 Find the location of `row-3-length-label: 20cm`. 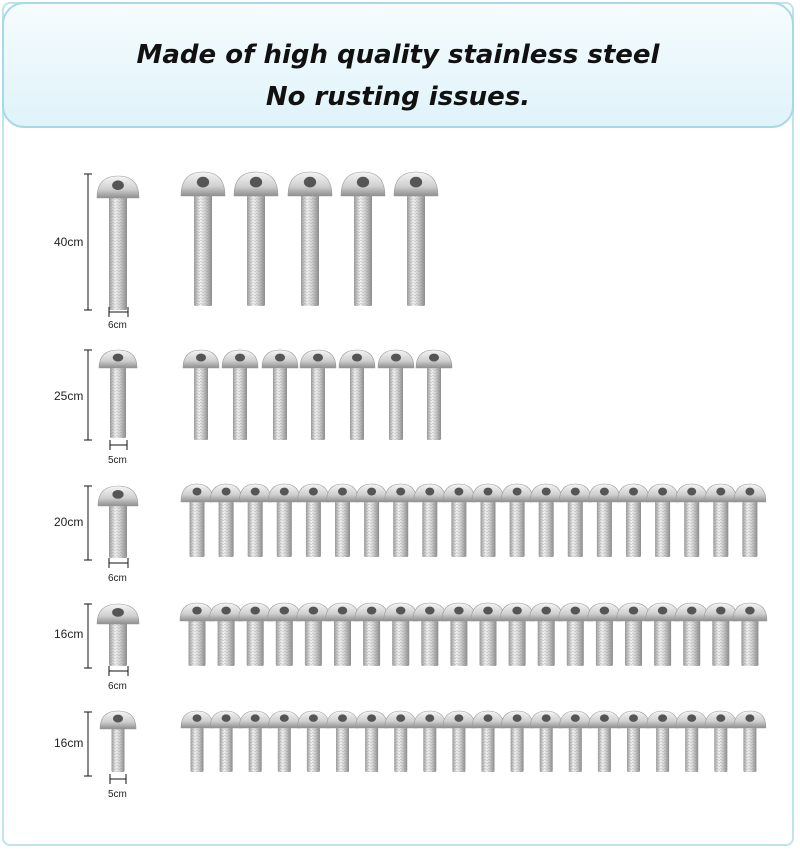

row-3-length-label: 20cm is located at coordinates (69, 522).